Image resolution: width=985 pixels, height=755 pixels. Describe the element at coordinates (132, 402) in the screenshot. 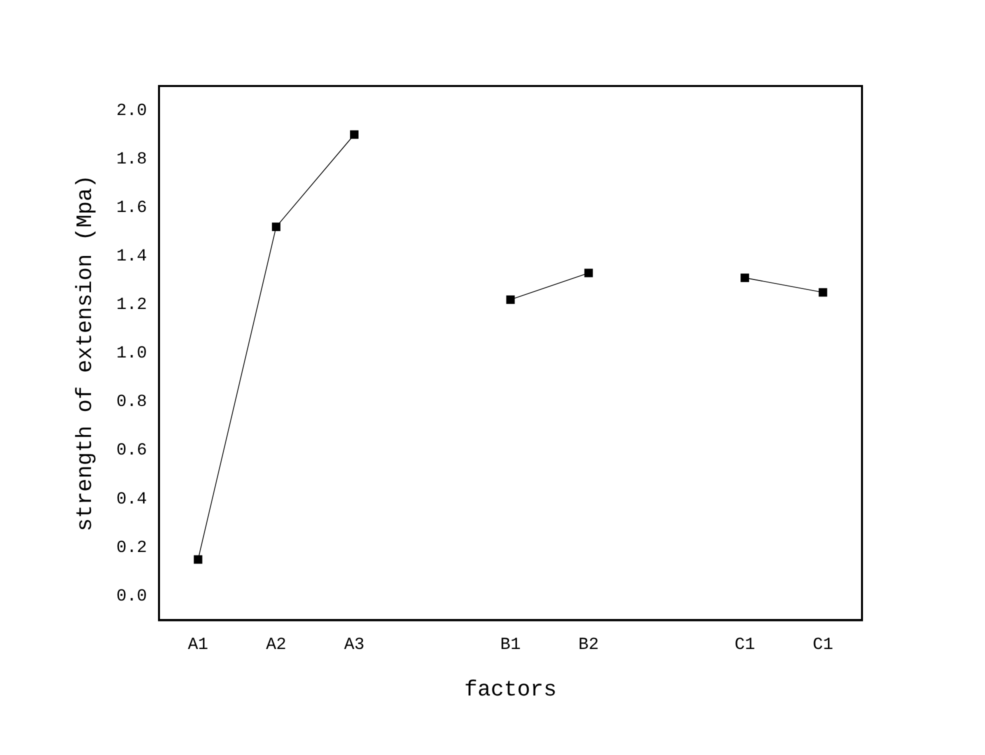

I see `y-tick-label: 0.8` at that location.